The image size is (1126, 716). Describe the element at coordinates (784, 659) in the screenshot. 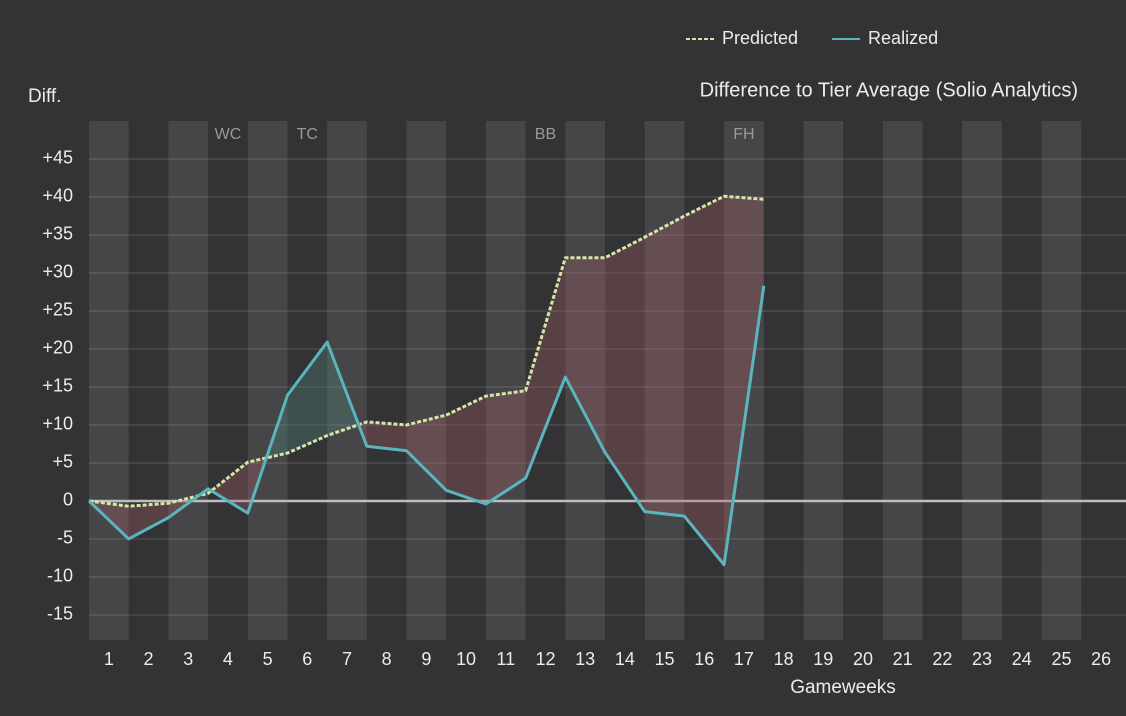

I see `x-tick-label: 18` at that location.